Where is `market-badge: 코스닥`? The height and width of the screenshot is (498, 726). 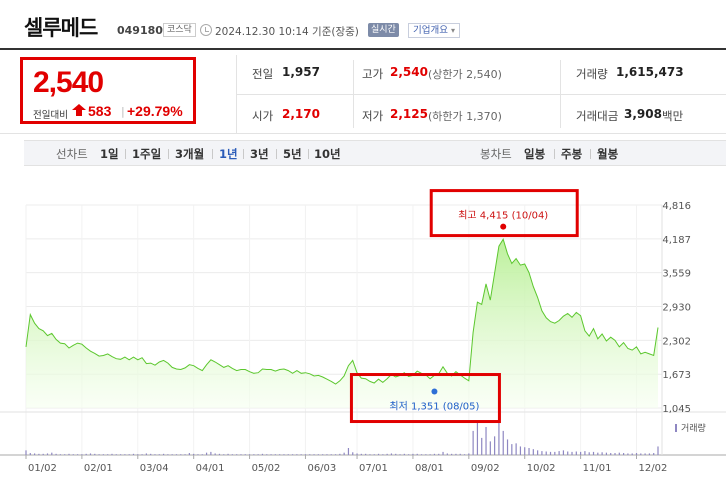
market-badge: 코스닥 is located at coordinates (179, 30).